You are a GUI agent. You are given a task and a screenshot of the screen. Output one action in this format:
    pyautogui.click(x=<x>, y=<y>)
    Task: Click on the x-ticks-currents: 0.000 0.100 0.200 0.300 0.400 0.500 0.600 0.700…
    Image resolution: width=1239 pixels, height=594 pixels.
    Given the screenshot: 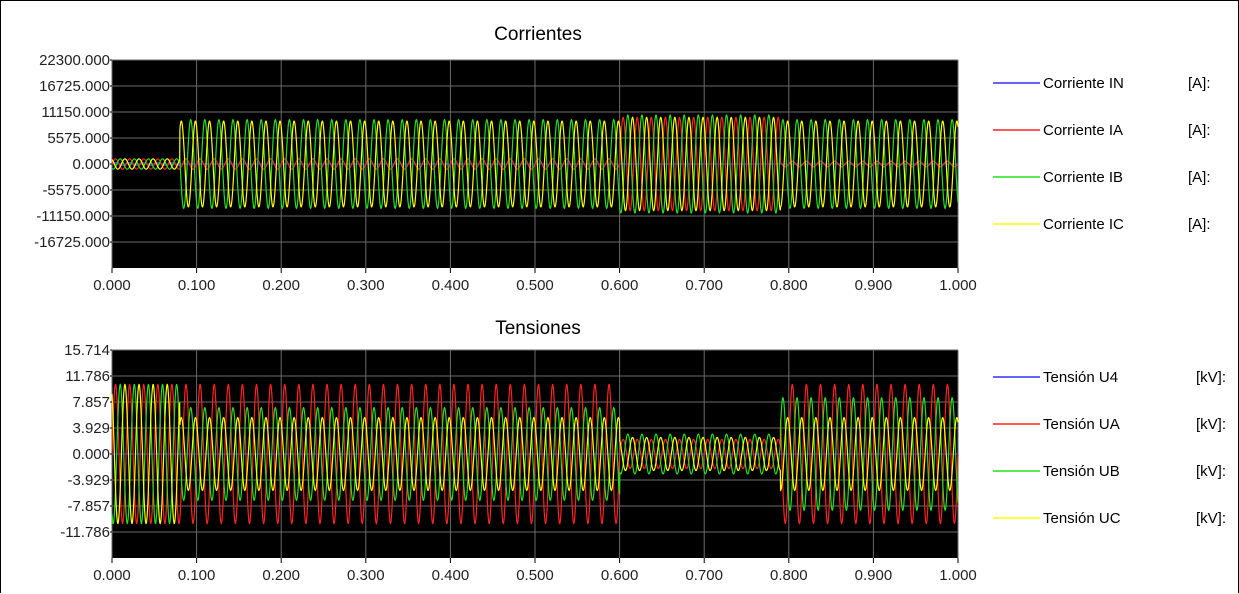 What is the action you would take?
    pyautogui.click(x=535, y=281)
    